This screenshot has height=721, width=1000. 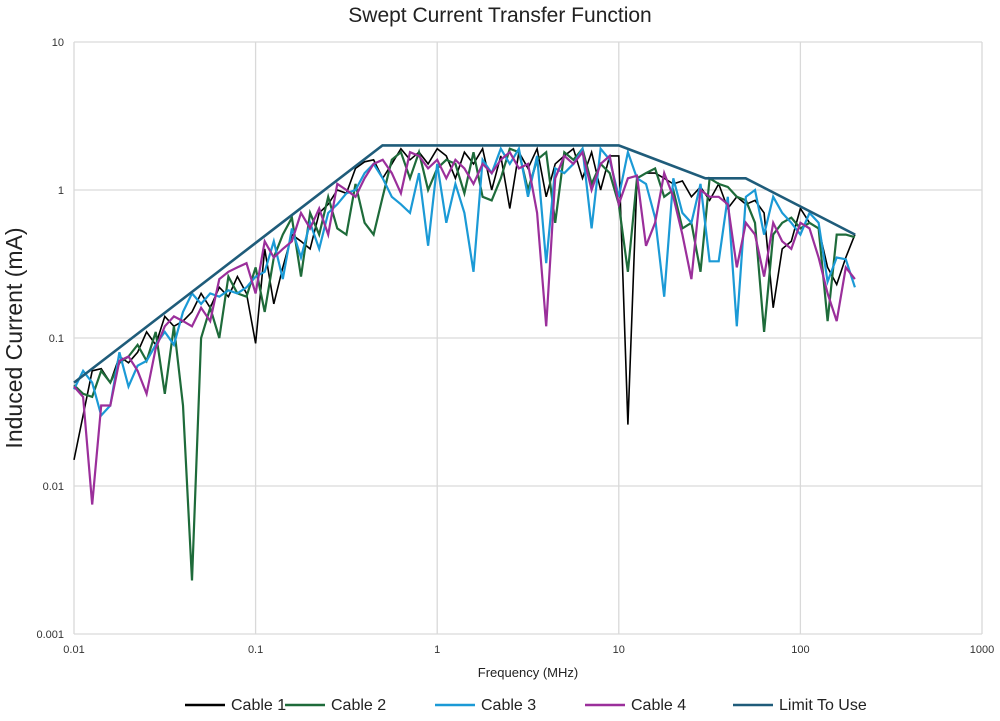 I want to click on x-tick-label: 10, so click(x=619, y=650).